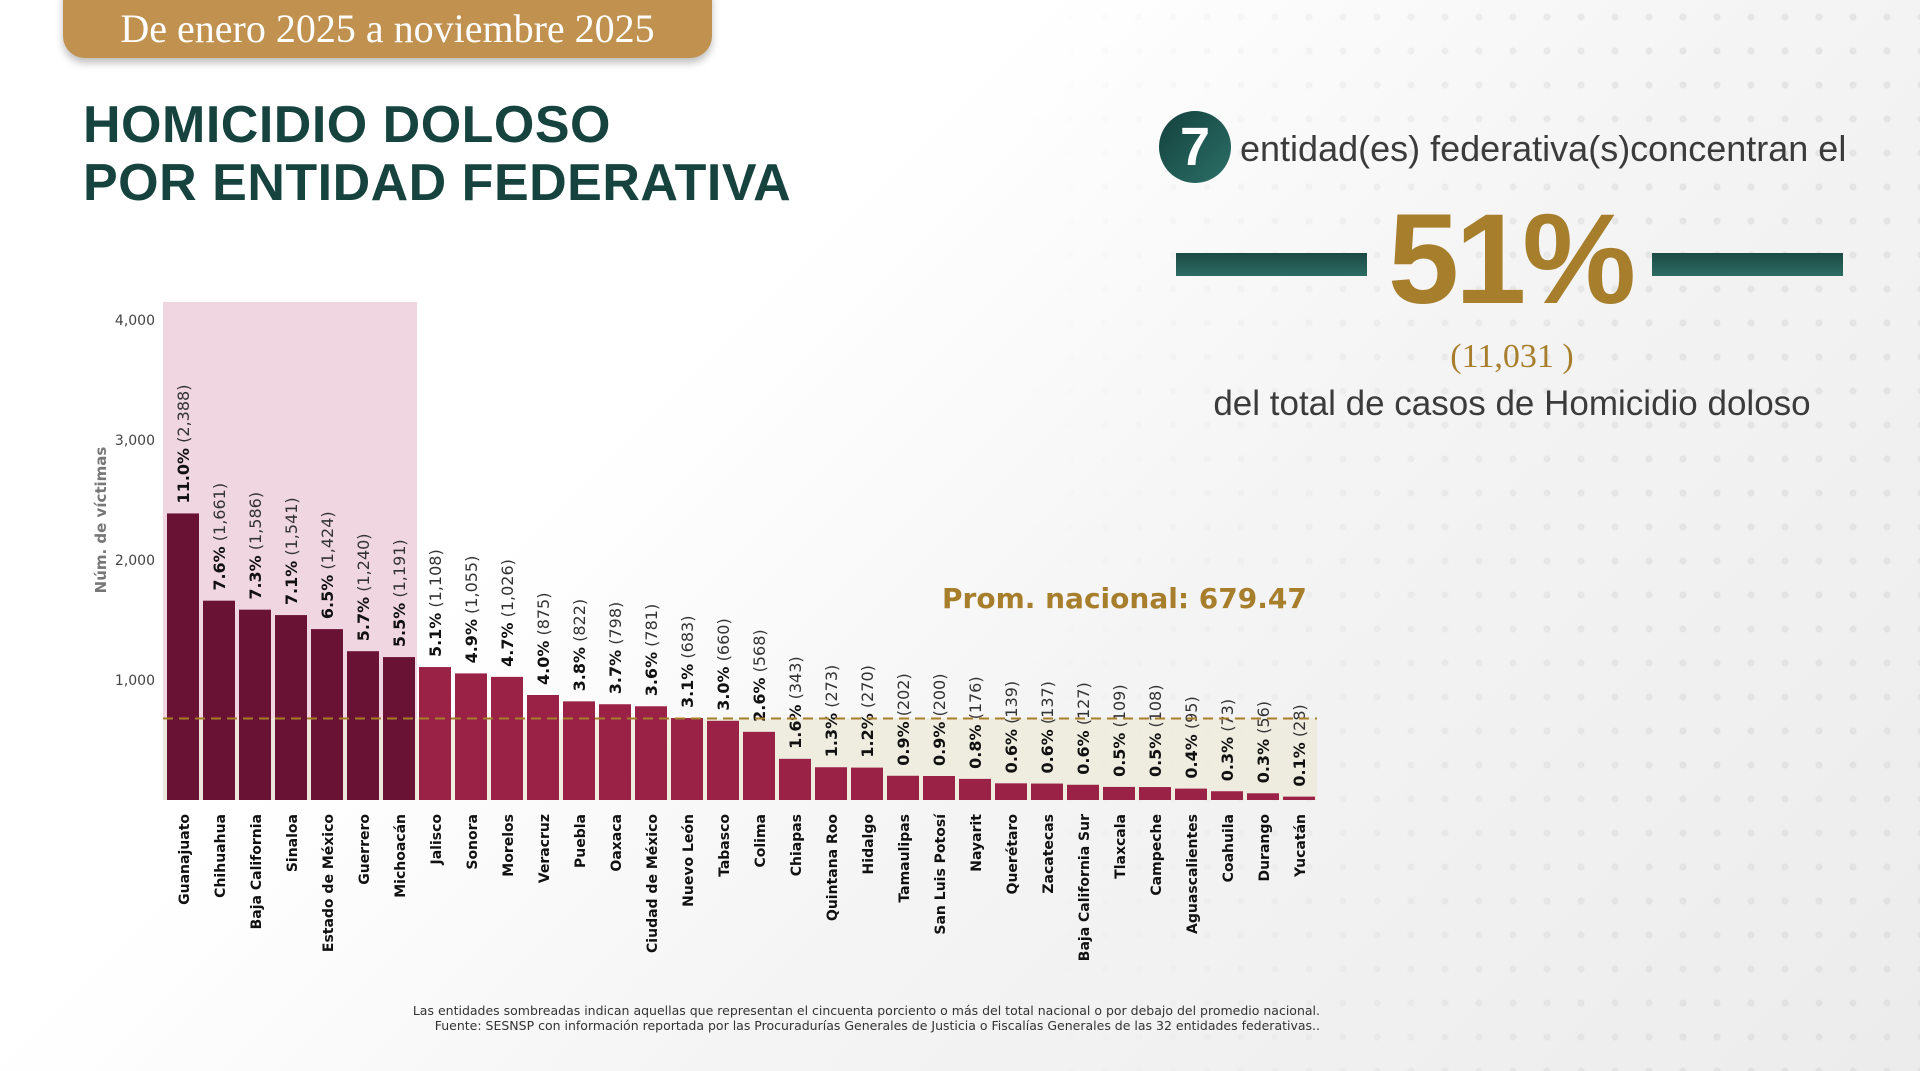  I want to click on x-tick-label: Puebla, so click(581, 841).